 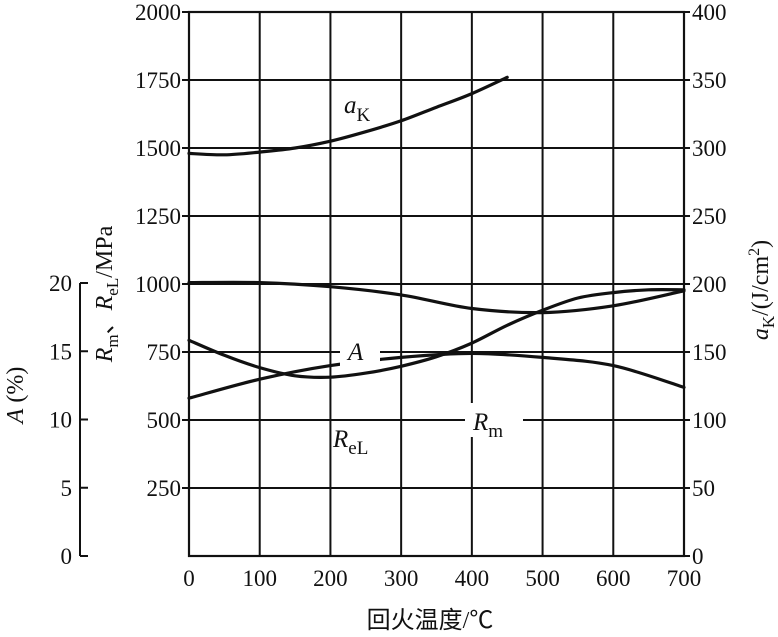 I want to click on series-line-Rm, so click(x=436, y=297).